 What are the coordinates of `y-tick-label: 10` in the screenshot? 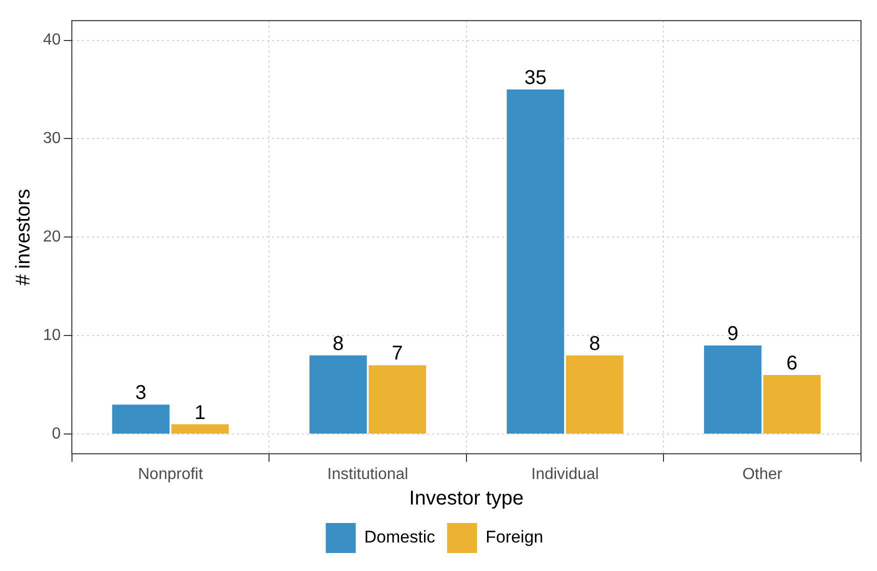 It's located at (52, 335).